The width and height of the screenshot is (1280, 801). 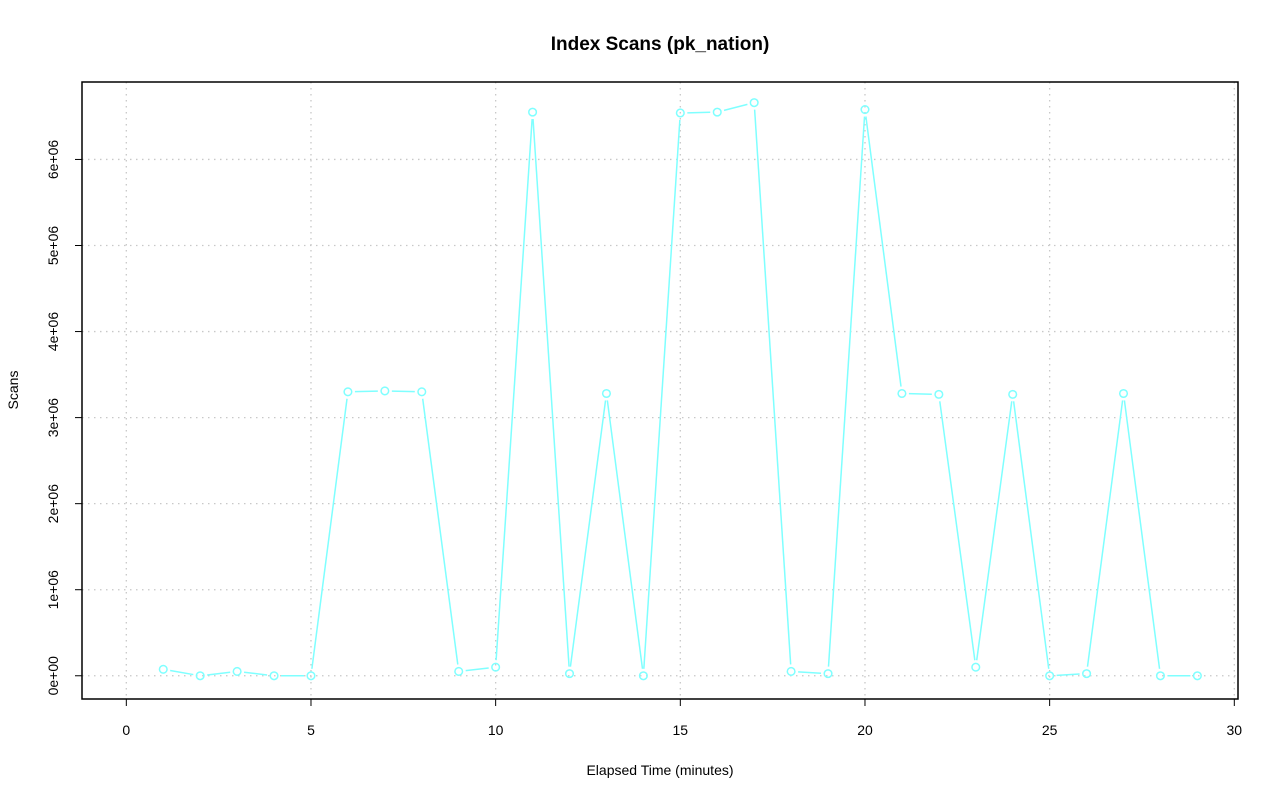 What do you see at coordinates (63, 418) in the screenshot?
I see `y-axis: 0e+00 1e+06 2e+06 3e+06 4e+06 5e+06 6e+06` at bounding box center [63, 418].